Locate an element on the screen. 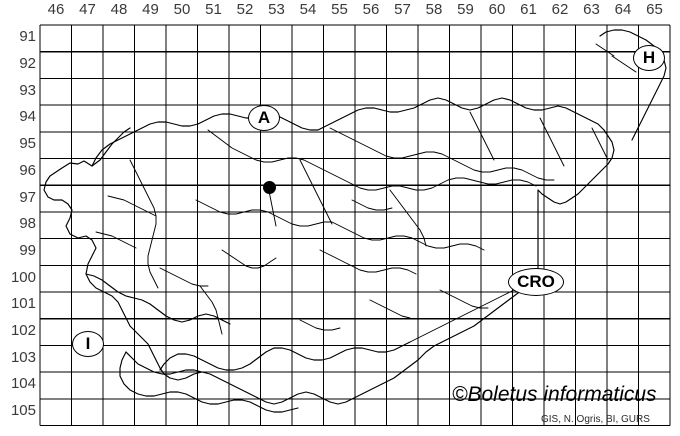 The height and width of the screenshot is (436, 680). grid-col-label-59: 59 is located at coordinates (465, 9).